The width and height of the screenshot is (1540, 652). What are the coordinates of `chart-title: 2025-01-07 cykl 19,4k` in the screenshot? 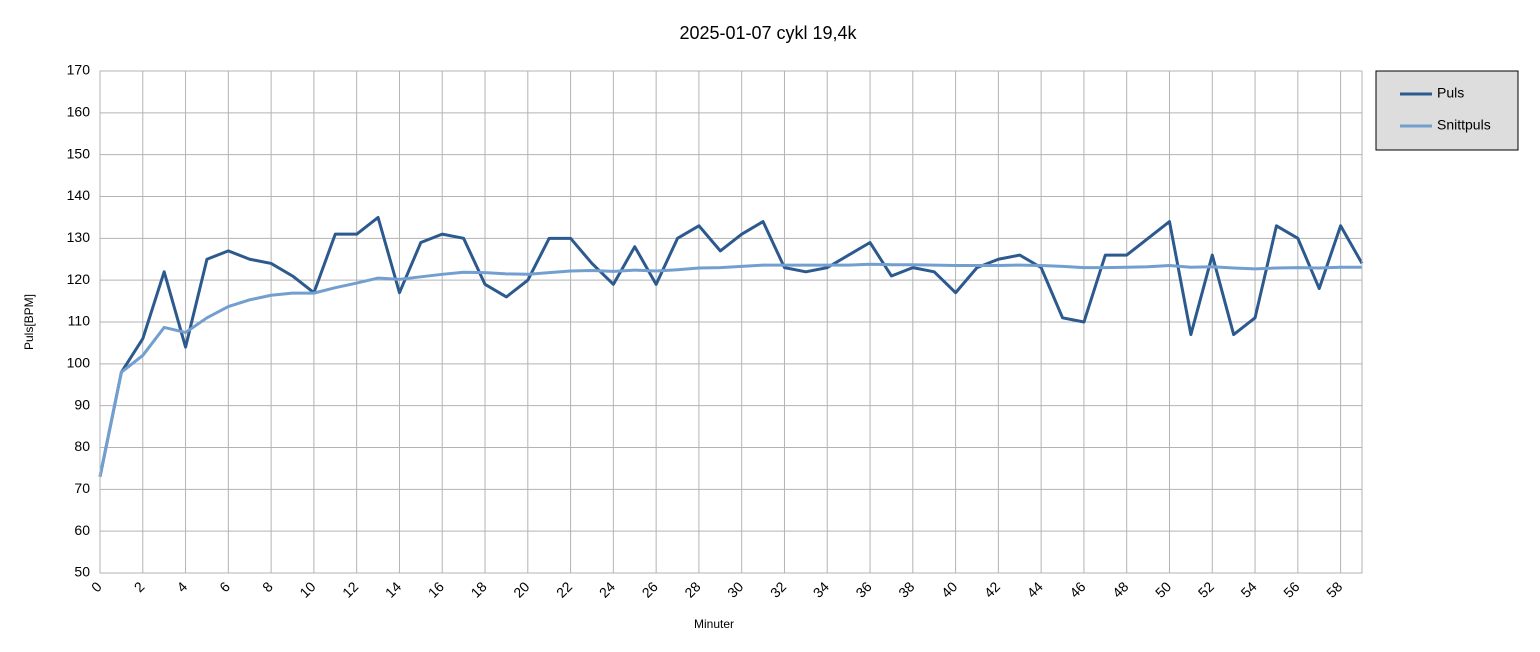 It's located at (768, 33).